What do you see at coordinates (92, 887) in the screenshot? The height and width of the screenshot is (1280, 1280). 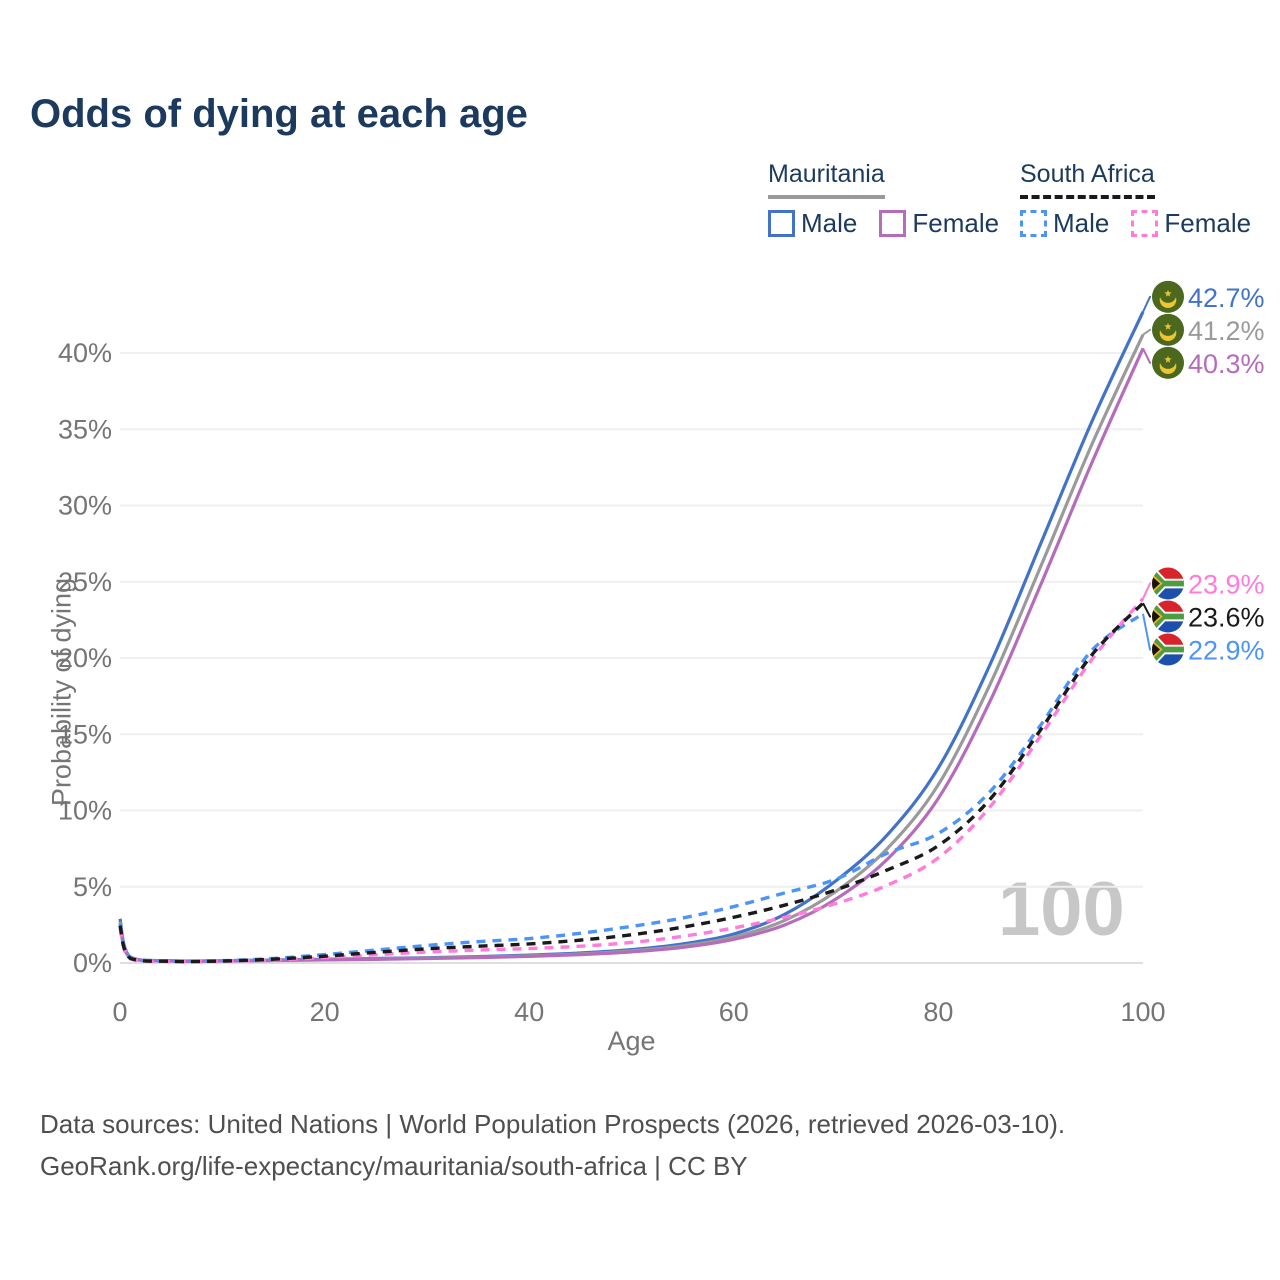 I see `y-tick-label-5: 5%` at bounding box center [92, 887].